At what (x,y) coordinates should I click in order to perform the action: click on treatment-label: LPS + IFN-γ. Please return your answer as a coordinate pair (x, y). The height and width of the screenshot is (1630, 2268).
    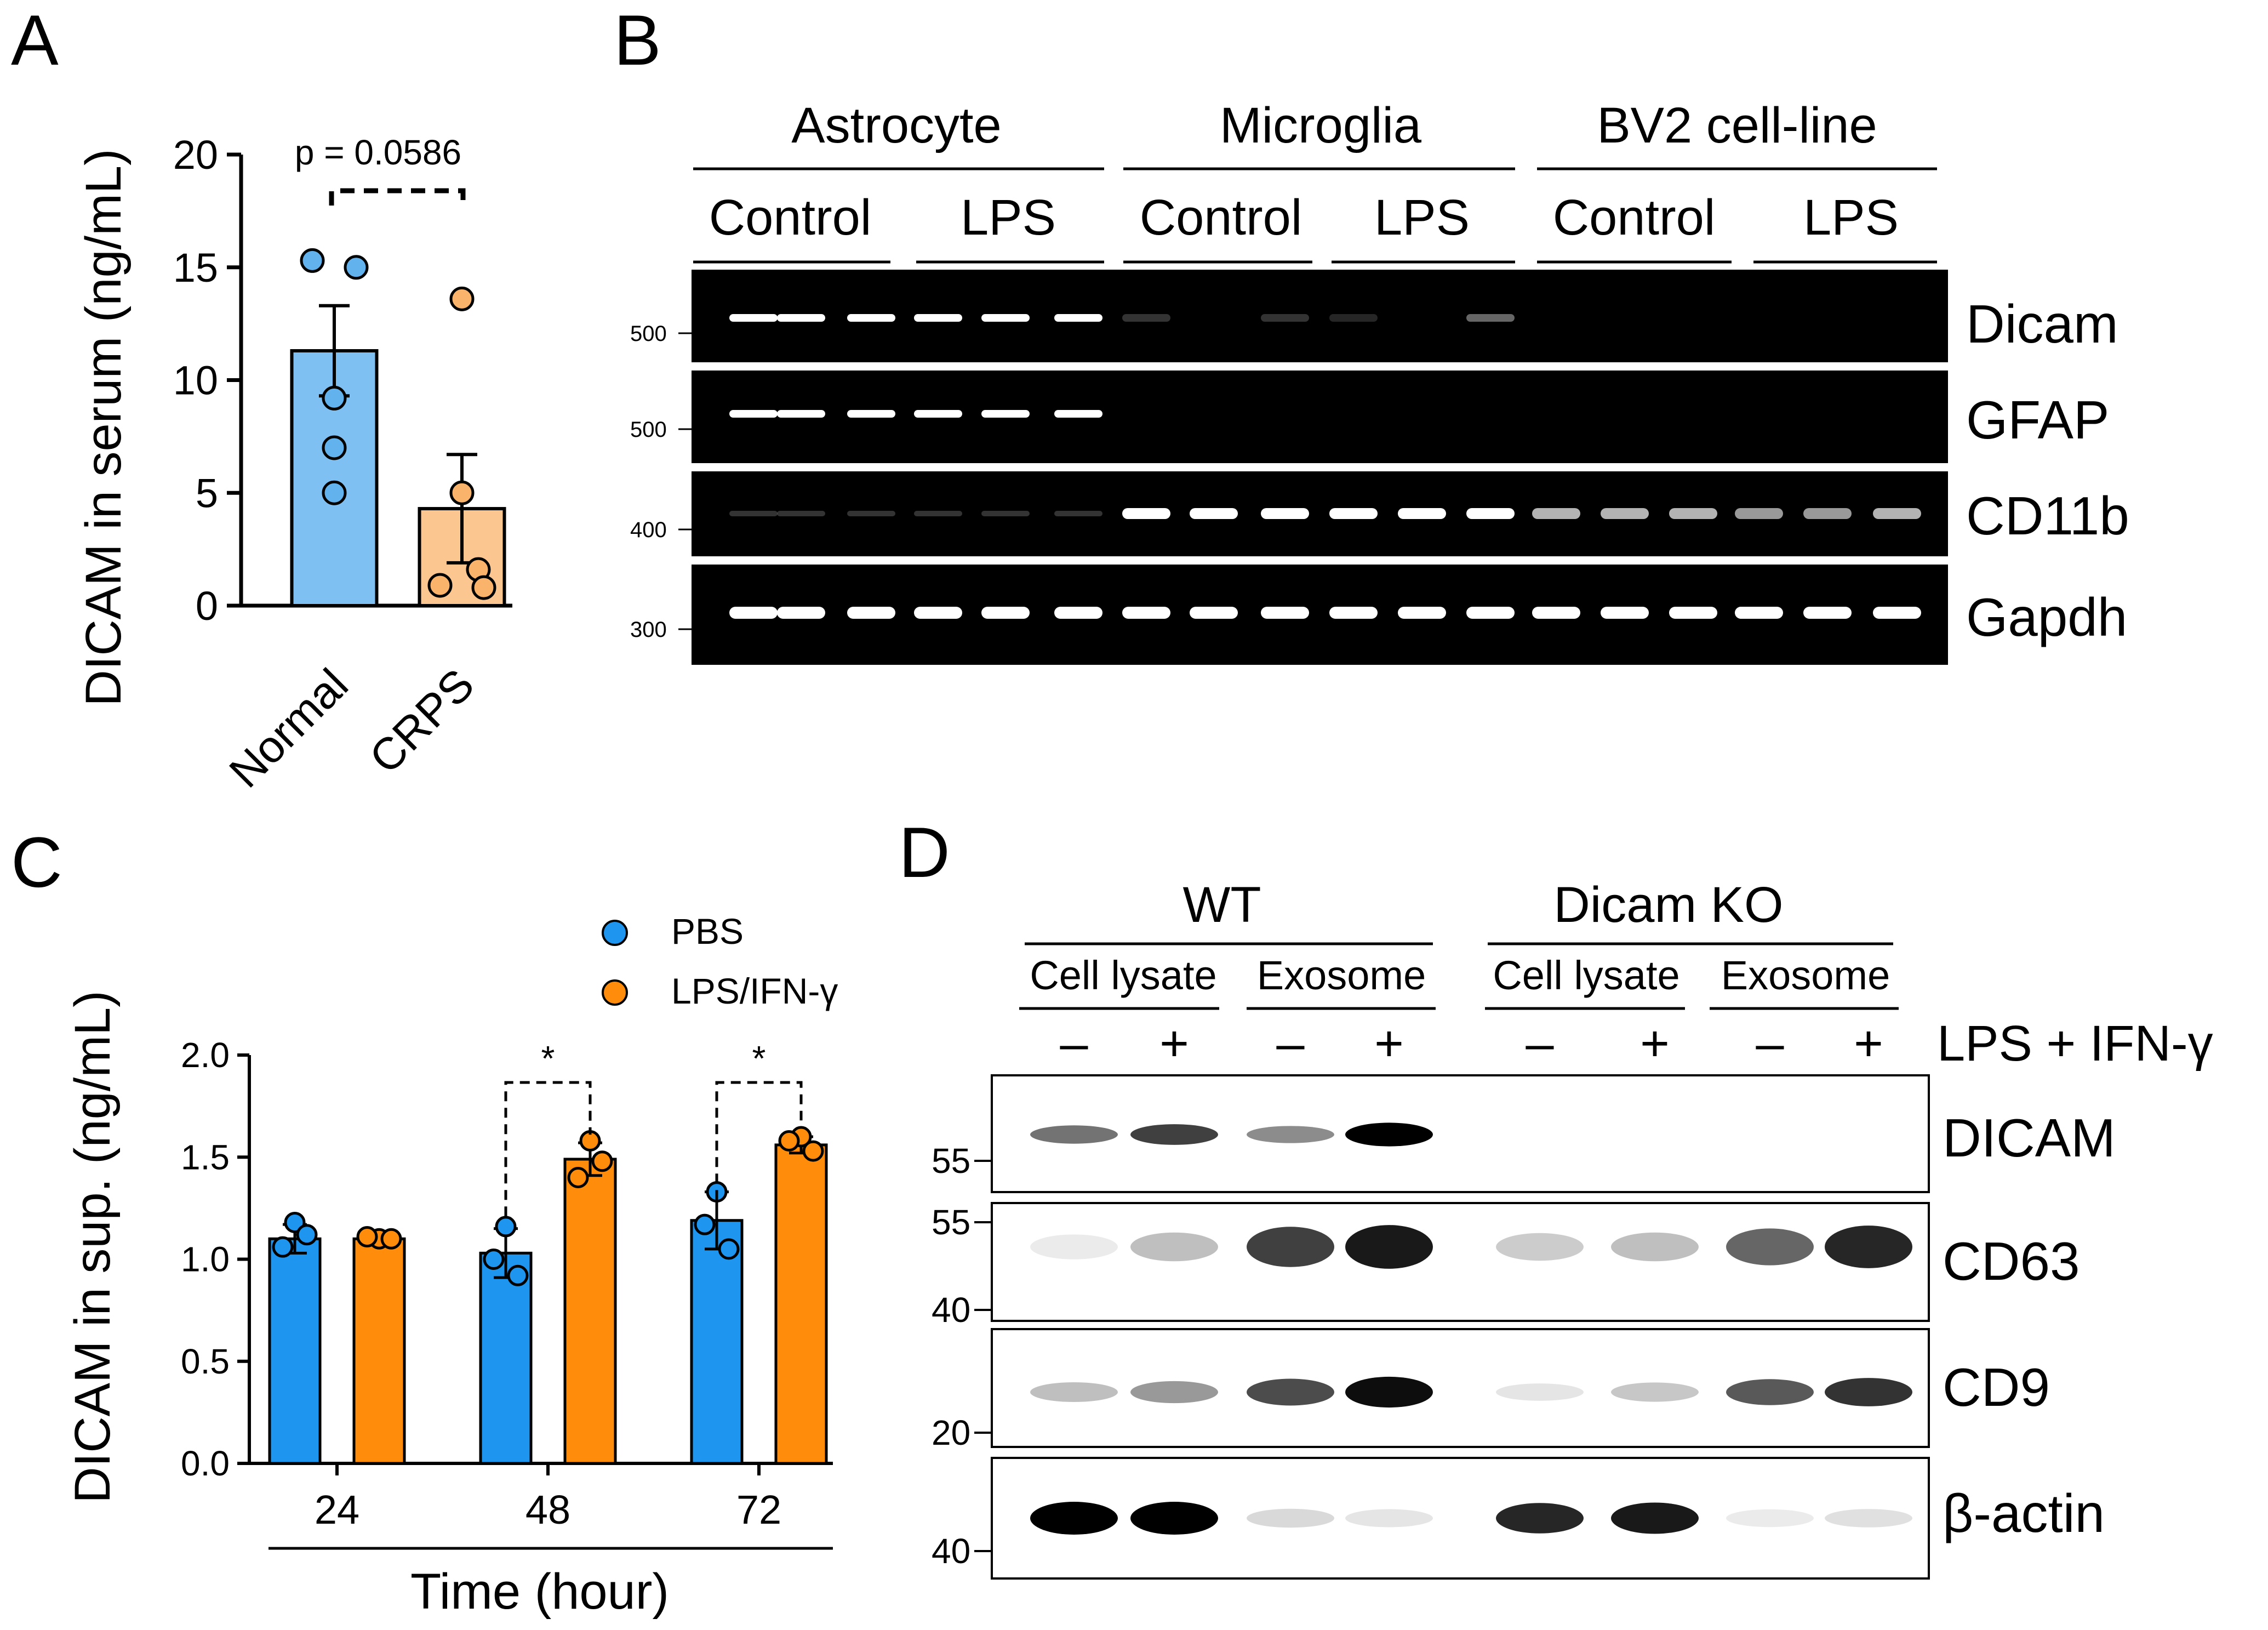
    Looking at the image, I should click on (2075, 1044).